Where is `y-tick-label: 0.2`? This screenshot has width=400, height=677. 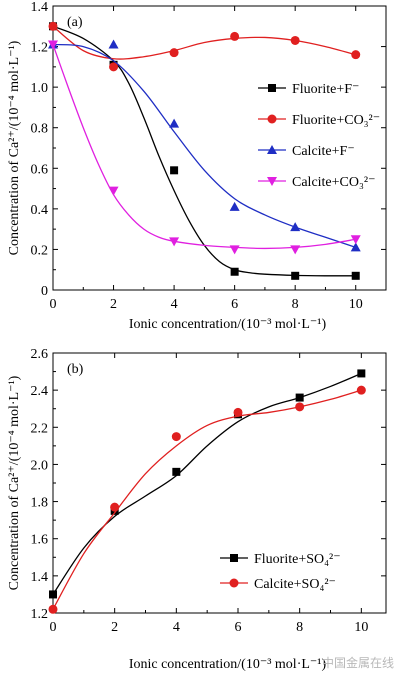 y-tick-label: 0.2 is located at coordinates (40, 250).